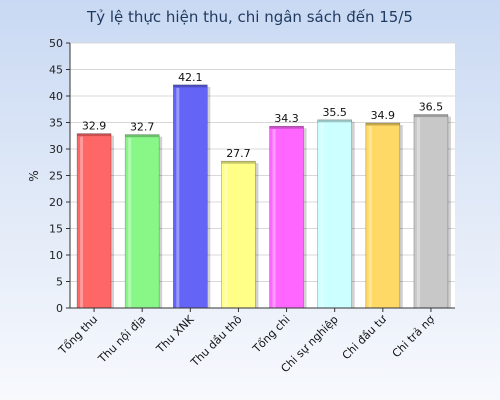 The width and height of the screenshot is (500, 400). Describe the element at coordinates (59, 282) in the screenshot. I see `y-tick-label: 5` at that location.